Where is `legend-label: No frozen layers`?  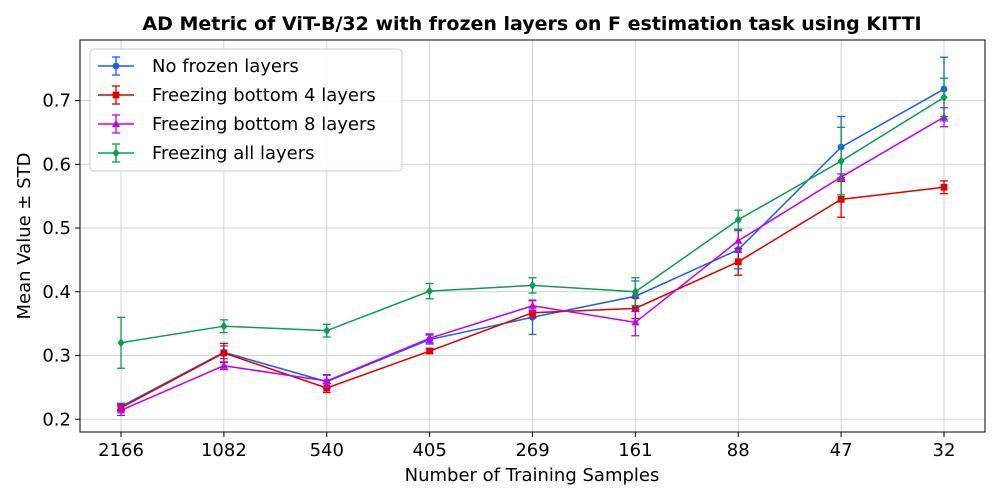 legend-label: No frozen layers is located at coordinates (225, 66).